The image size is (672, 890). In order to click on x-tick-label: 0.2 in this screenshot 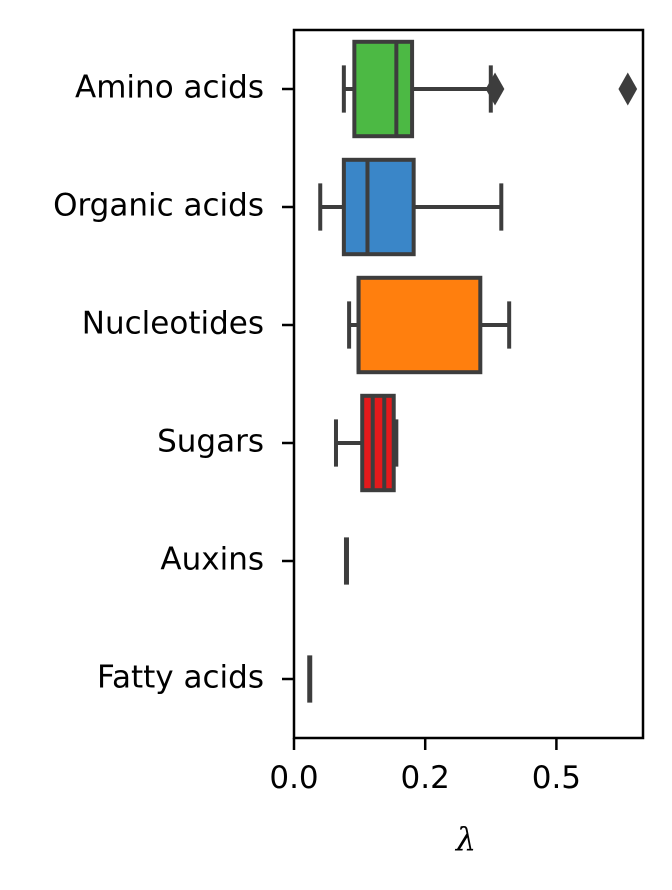, I will do `click(425, 778)`.